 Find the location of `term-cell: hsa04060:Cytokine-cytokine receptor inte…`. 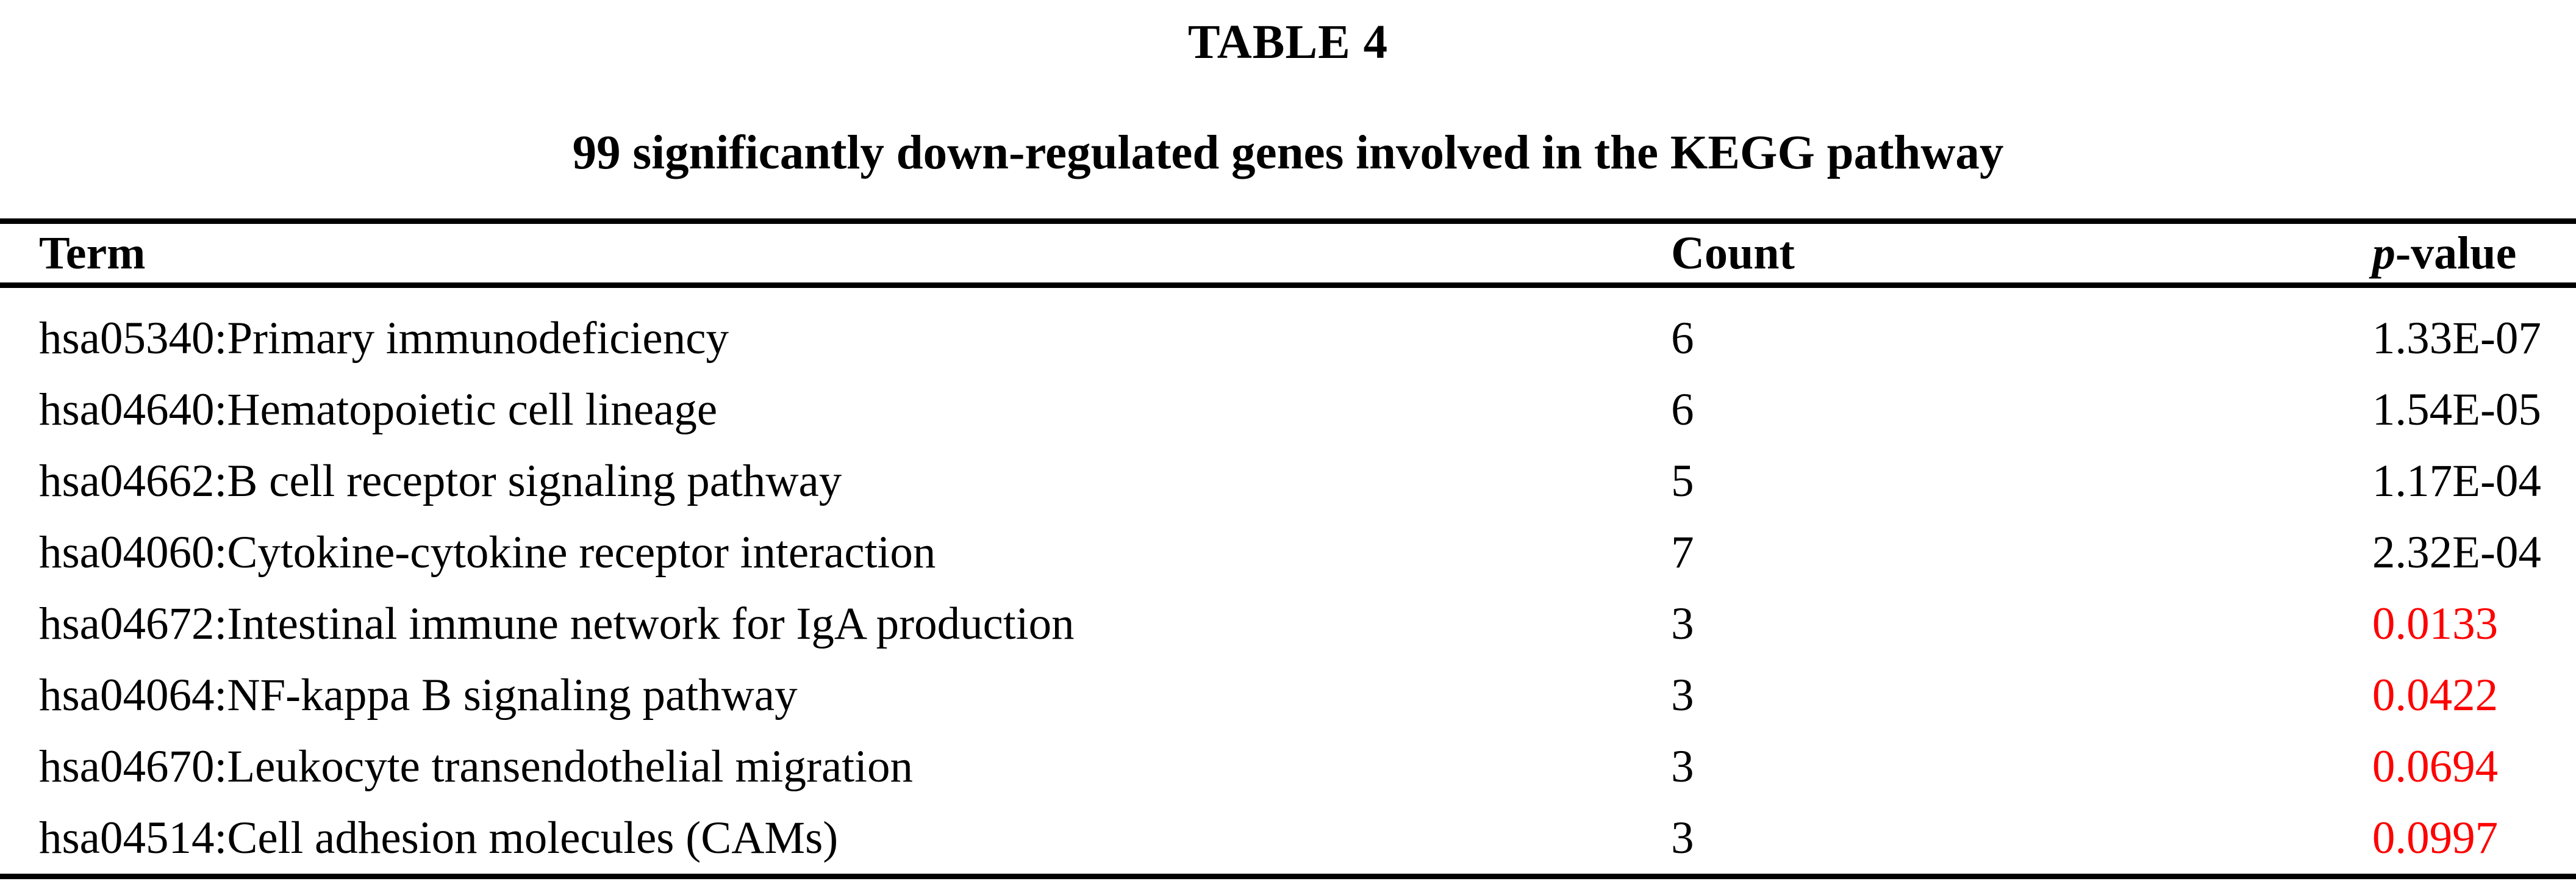

term-cell: hsa04060:Cytokine-cytokine receptor inte… is located at coordinates (487, 552).